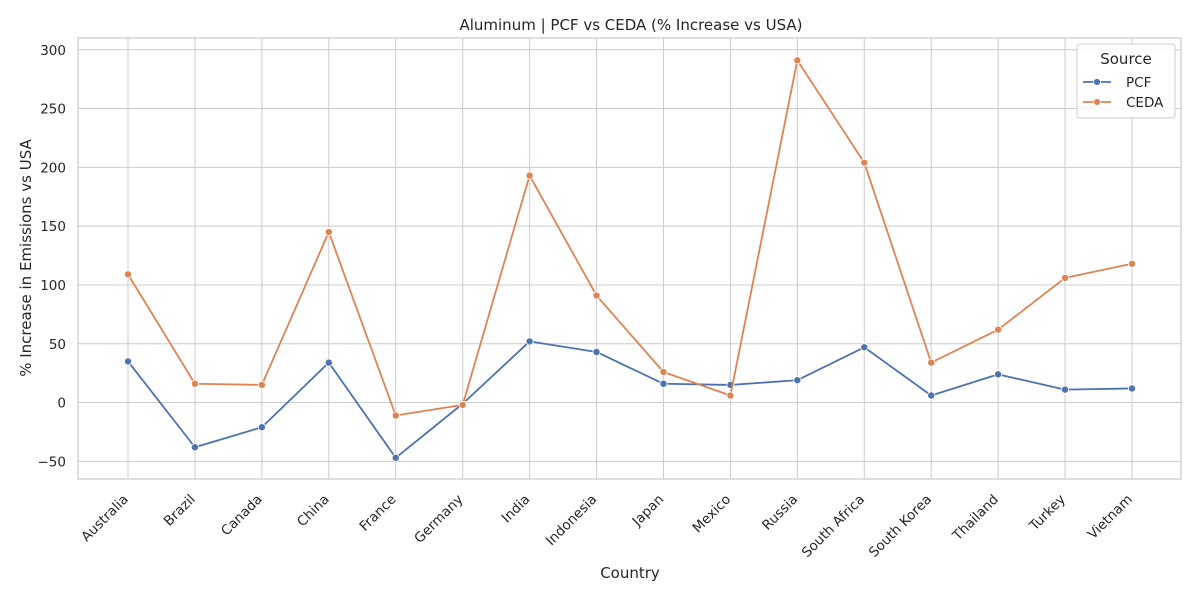 The width and height of the screenshot is (1200, 600). I want to click on y-tick-label: 150, so click(53, 227).